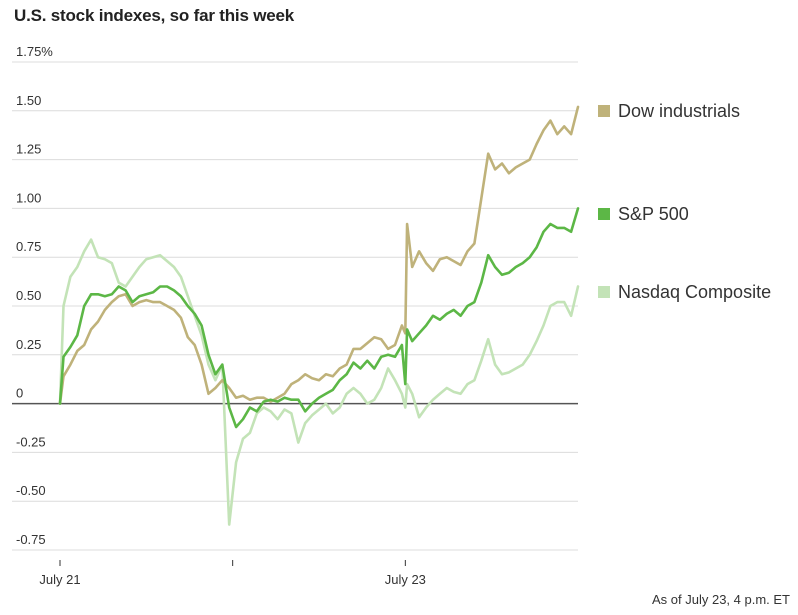 This screenshot has height=615, width=798. Describe the element at coordinates (28, 197) in the screenshot. I see `y-tick-label: 1.00` at that location.